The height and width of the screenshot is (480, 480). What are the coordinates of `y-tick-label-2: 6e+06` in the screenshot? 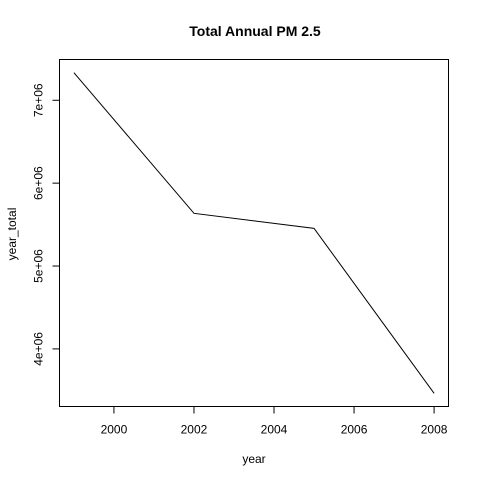 It's located at (39, 183).